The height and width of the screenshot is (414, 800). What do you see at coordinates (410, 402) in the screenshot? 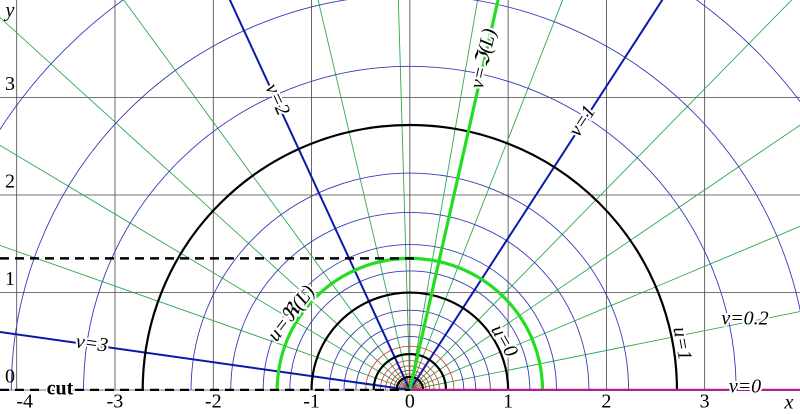
I see `x-tick-label: 0` at bounding box center [410, 402].